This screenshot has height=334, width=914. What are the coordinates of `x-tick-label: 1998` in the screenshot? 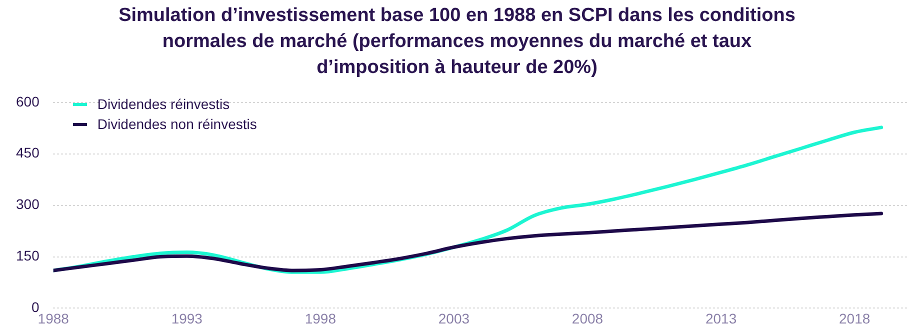 It's located at (320, 318).